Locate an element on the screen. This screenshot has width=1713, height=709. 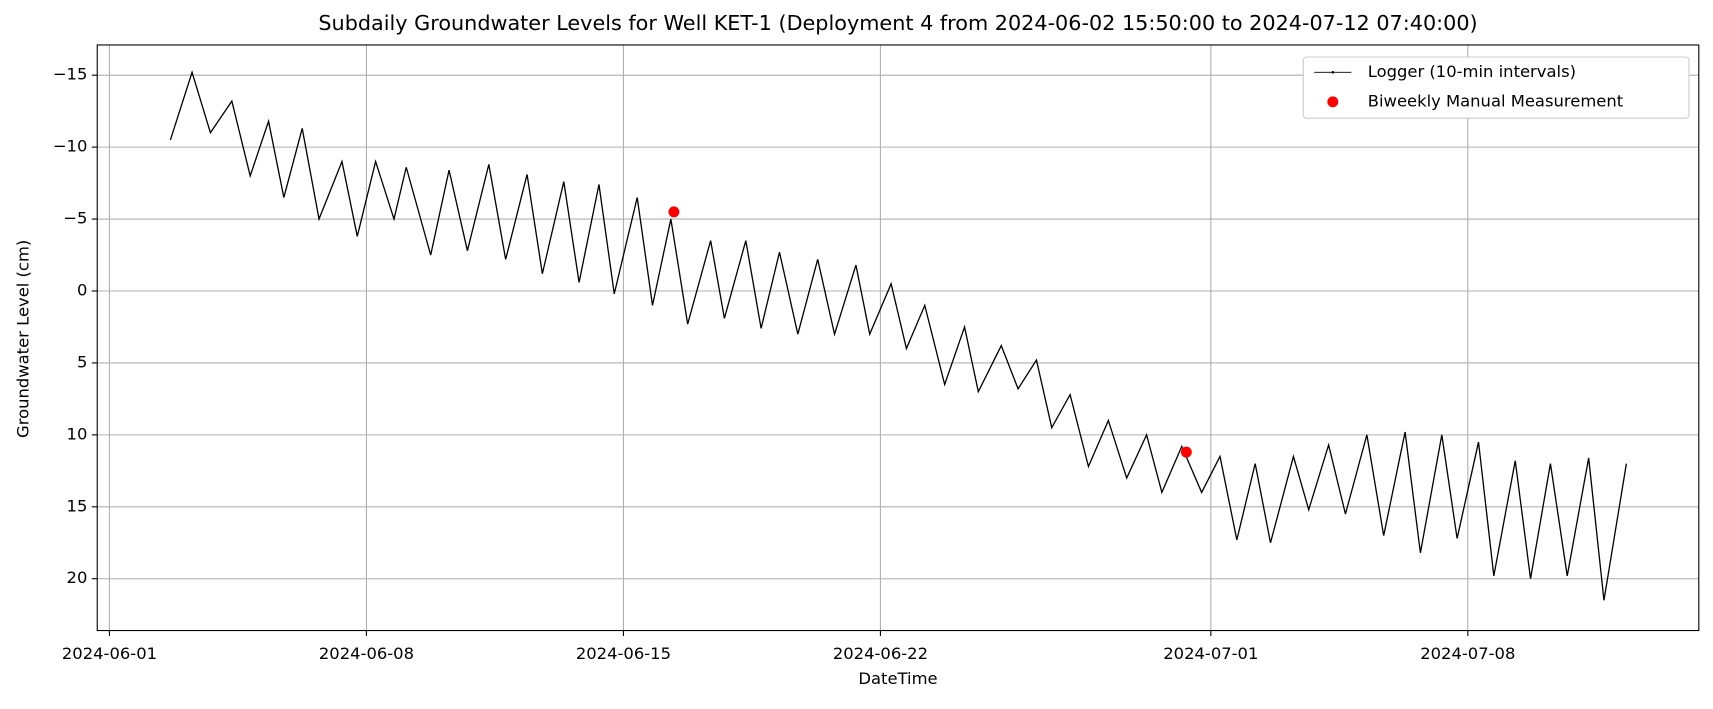
x-tick-label: 2024-06-08 is located at coordinates (366, 653).